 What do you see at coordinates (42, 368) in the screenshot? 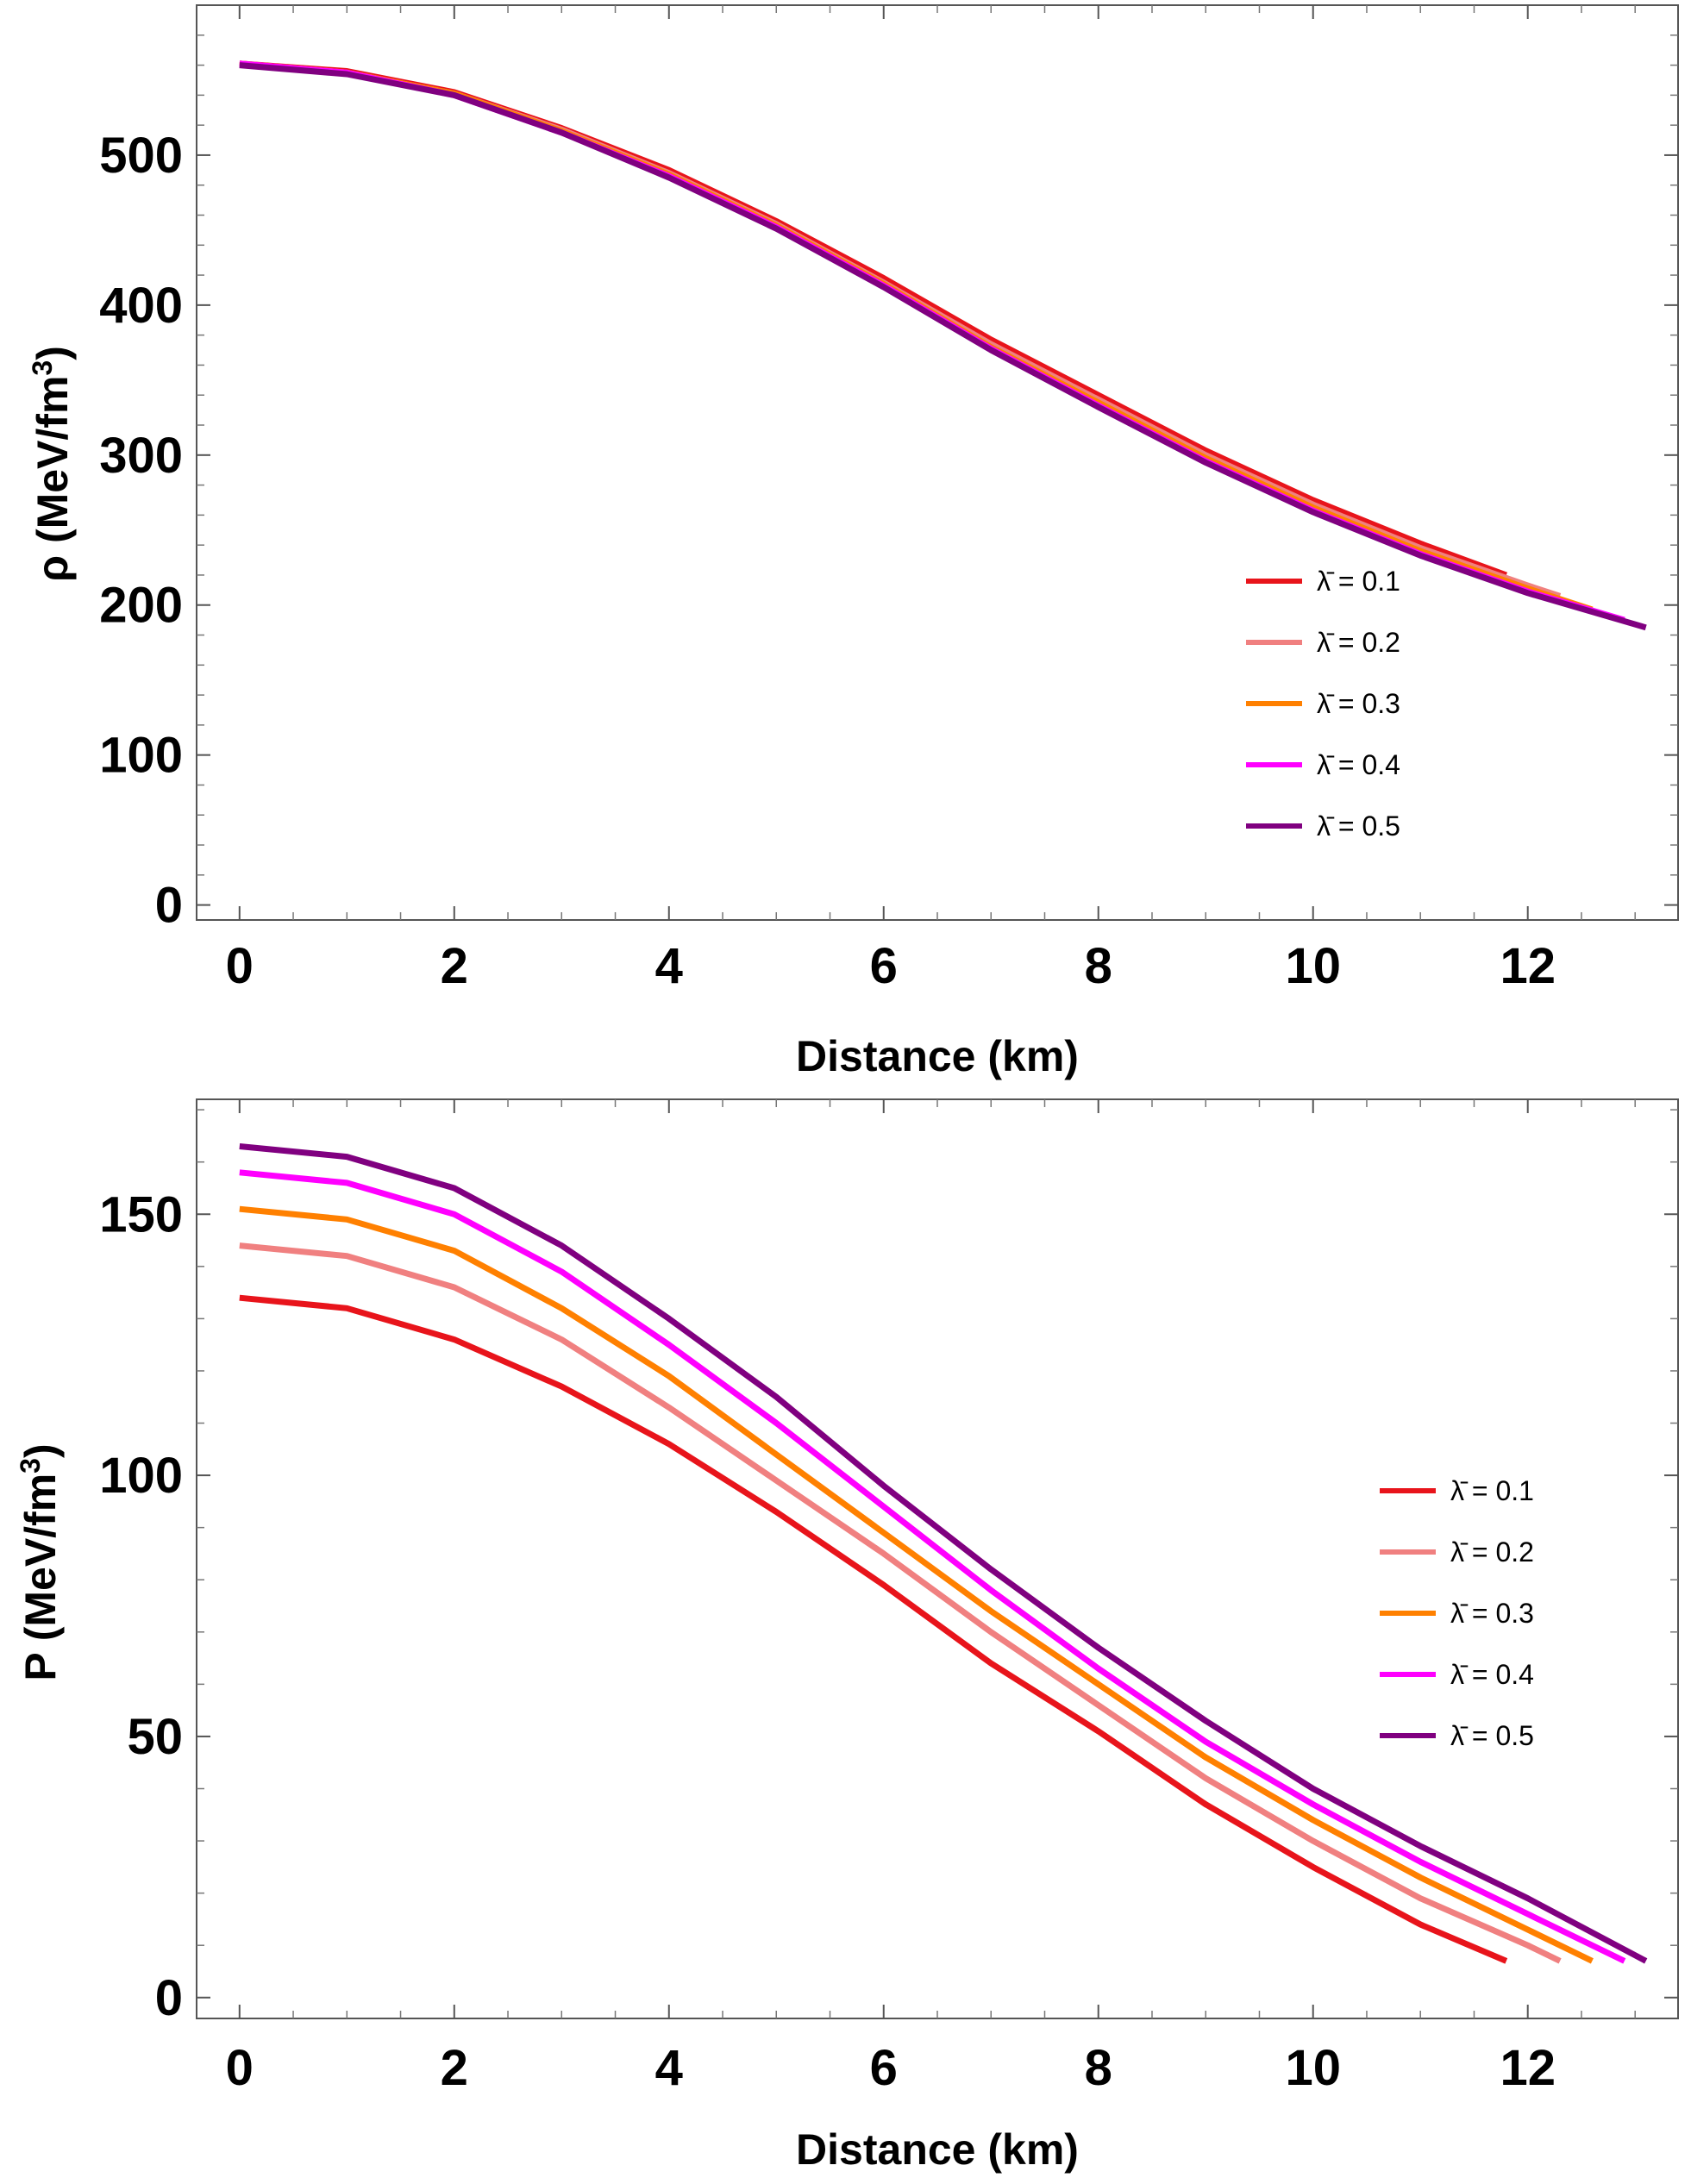
I see `density-y-axis-label-sup: 3` at bounding box center [42, 368].